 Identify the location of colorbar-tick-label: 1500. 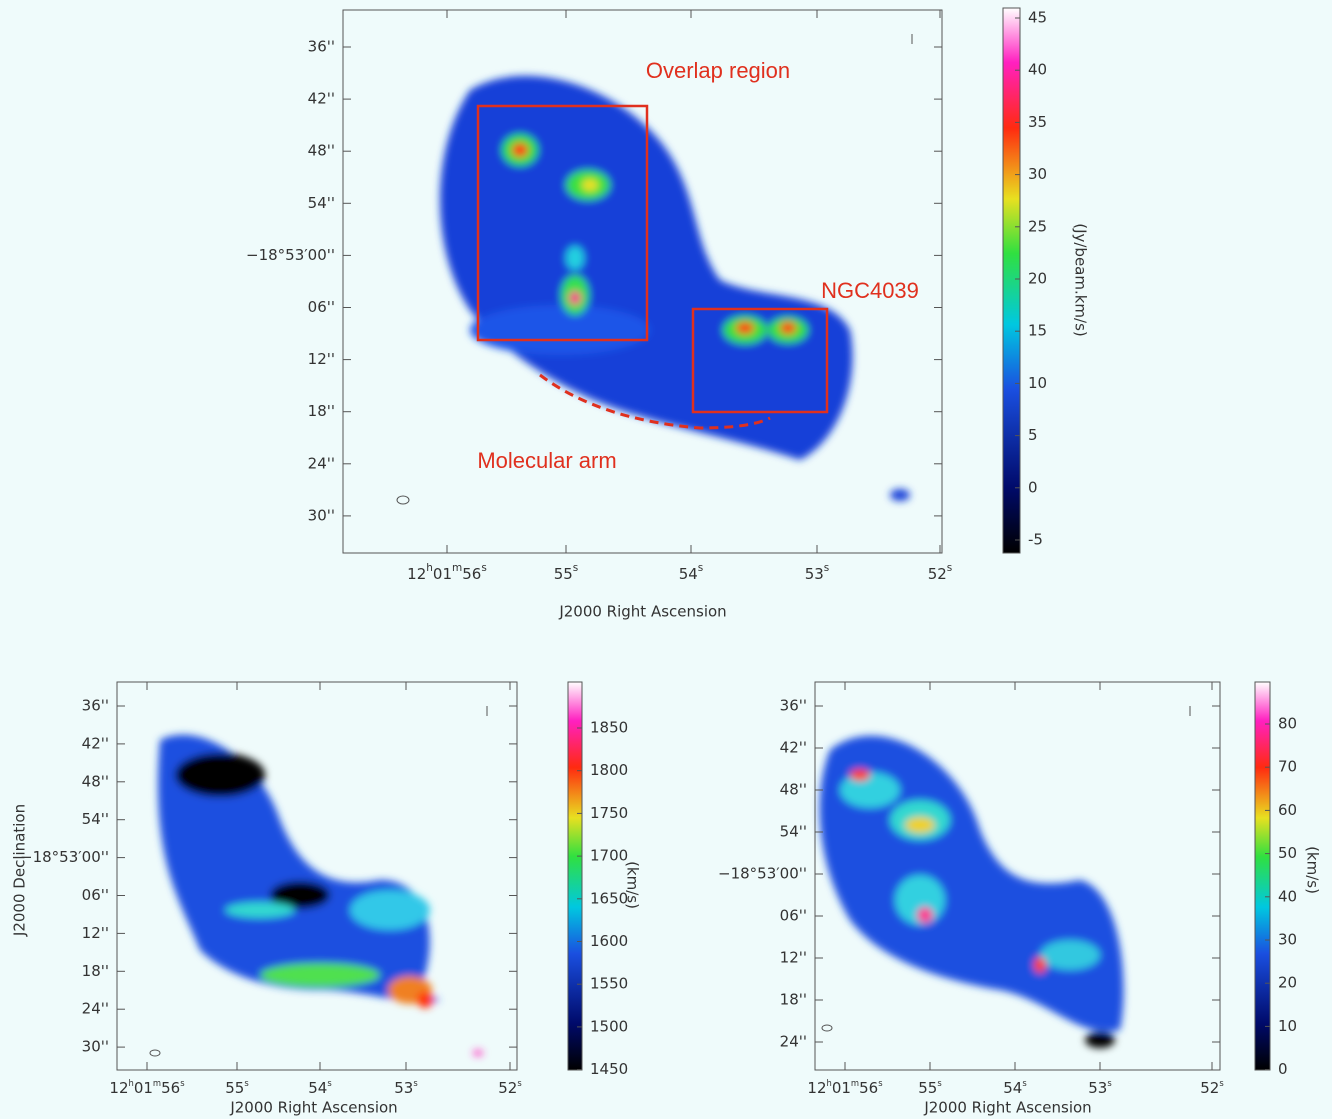
(609, 1026).